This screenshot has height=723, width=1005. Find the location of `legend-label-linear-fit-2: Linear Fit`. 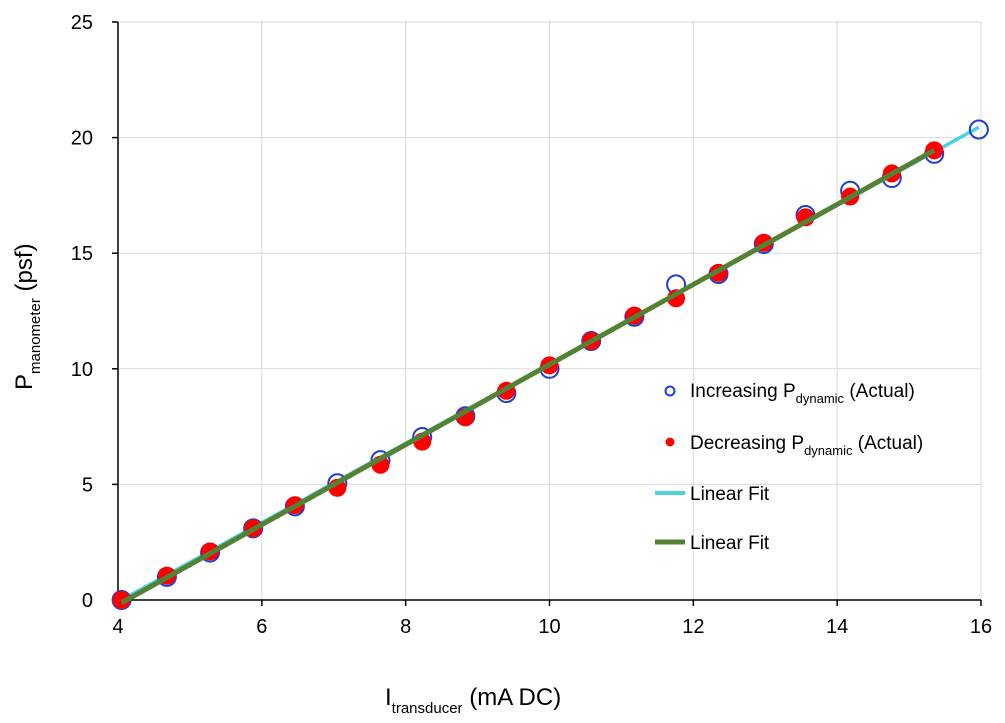

legend-label-linear-fit-2: Linear Fit is located at coordinates (730, 543).